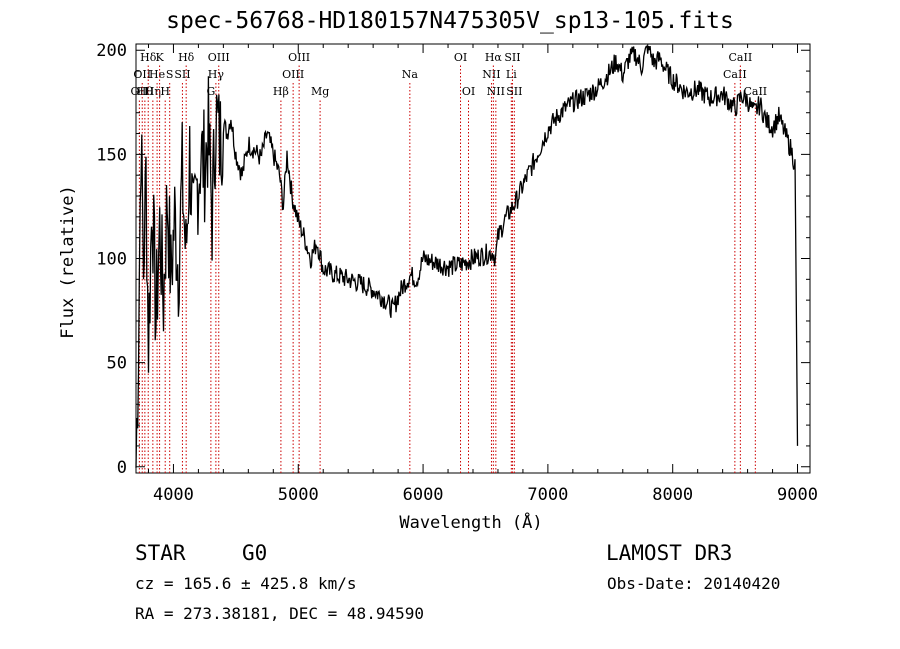 This screenshot has height=649, width=900. Describe the element at coordinates (159, 57) in the screenshot. I see `marker-label-6: K` at that location.